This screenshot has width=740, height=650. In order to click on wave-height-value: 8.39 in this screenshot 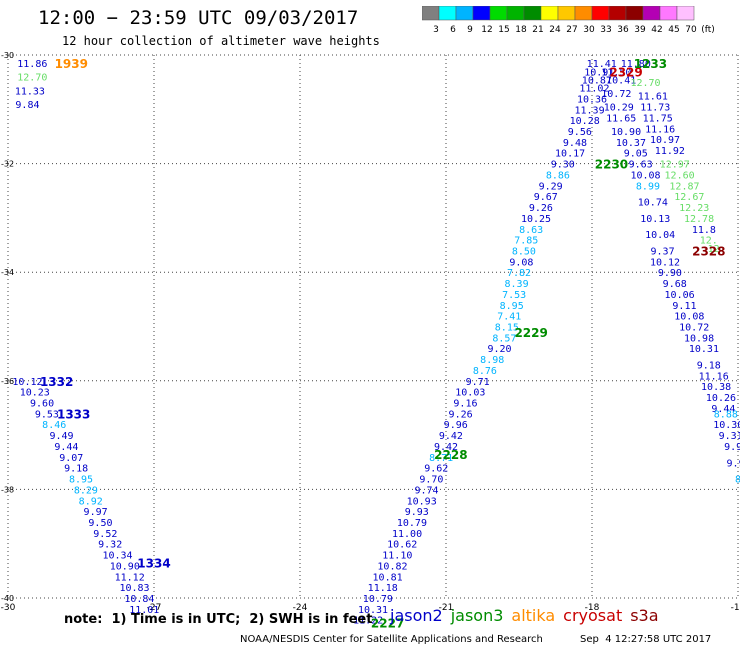, I will do `click(517, 284)`.